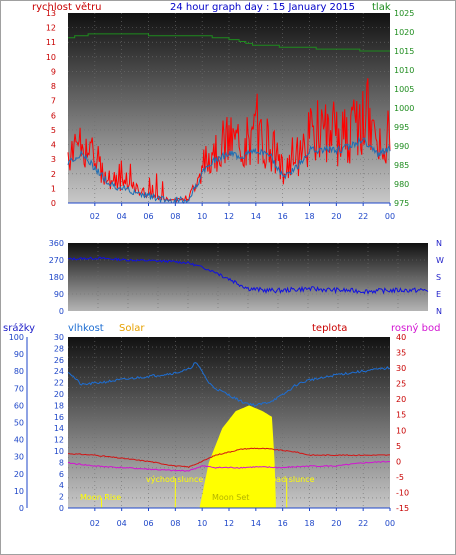 Image resolution: width=456 pixels, height=555 pixels. Describe the element at coordinates (288, 479) in the screenshot. I see `sunset-label: západ slunce` at that location.